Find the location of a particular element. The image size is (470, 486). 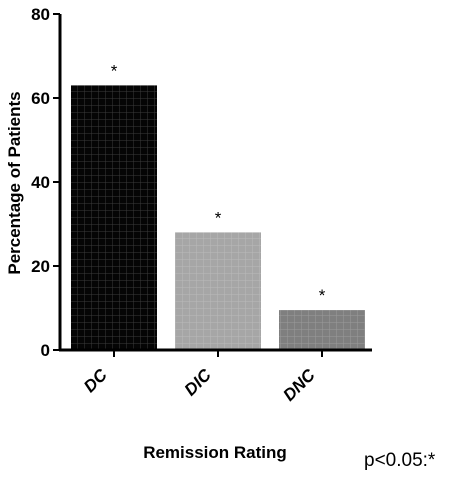

y-tick-label: 80 is located at coordinates (40, 14).